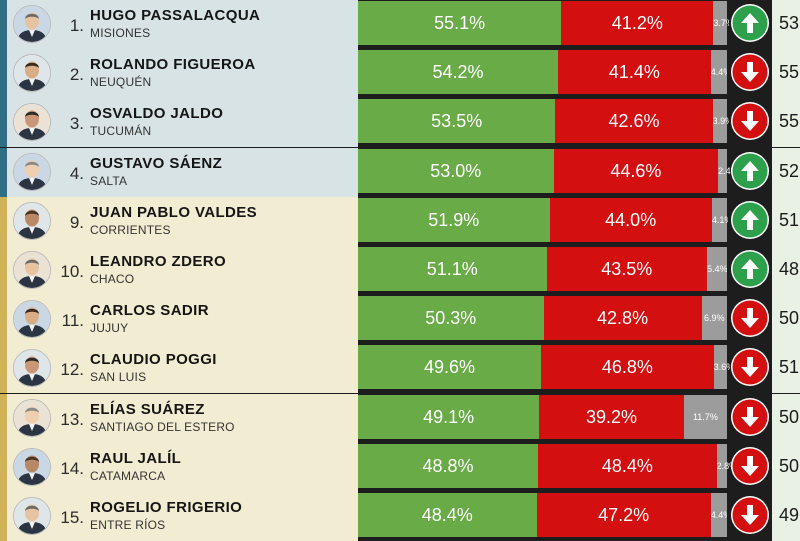 This screenshot has height=541, width=800. Describe the element at coordinates (76, 25) in the screenshot. I see `rank-number: 1.` at that location.